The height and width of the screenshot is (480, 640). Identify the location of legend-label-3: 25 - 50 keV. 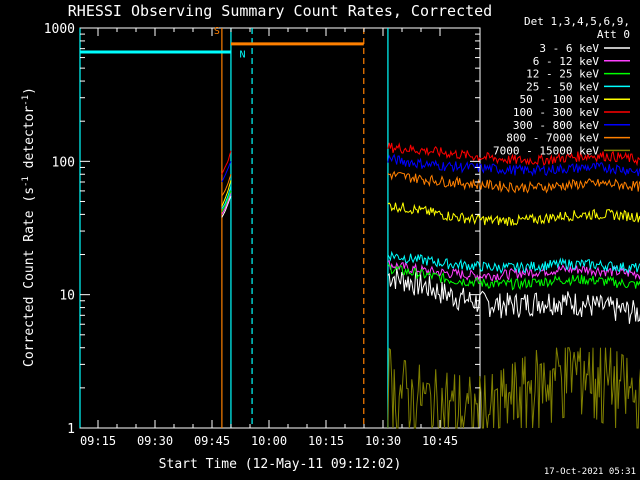
(562, 86).